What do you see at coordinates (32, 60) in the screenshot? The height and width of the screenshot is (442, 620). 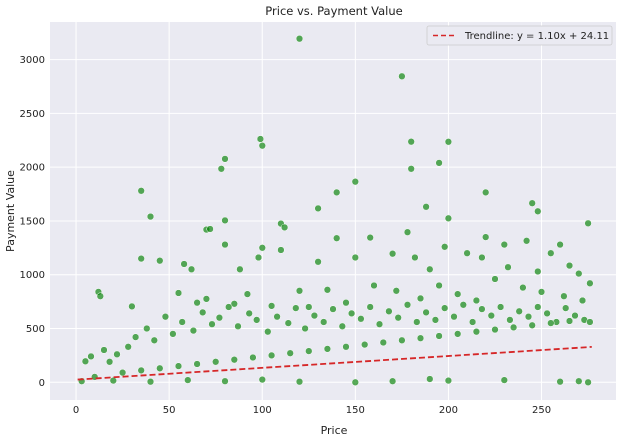 I see `y-tick-label: 3000` at bounding box center [32, 60].